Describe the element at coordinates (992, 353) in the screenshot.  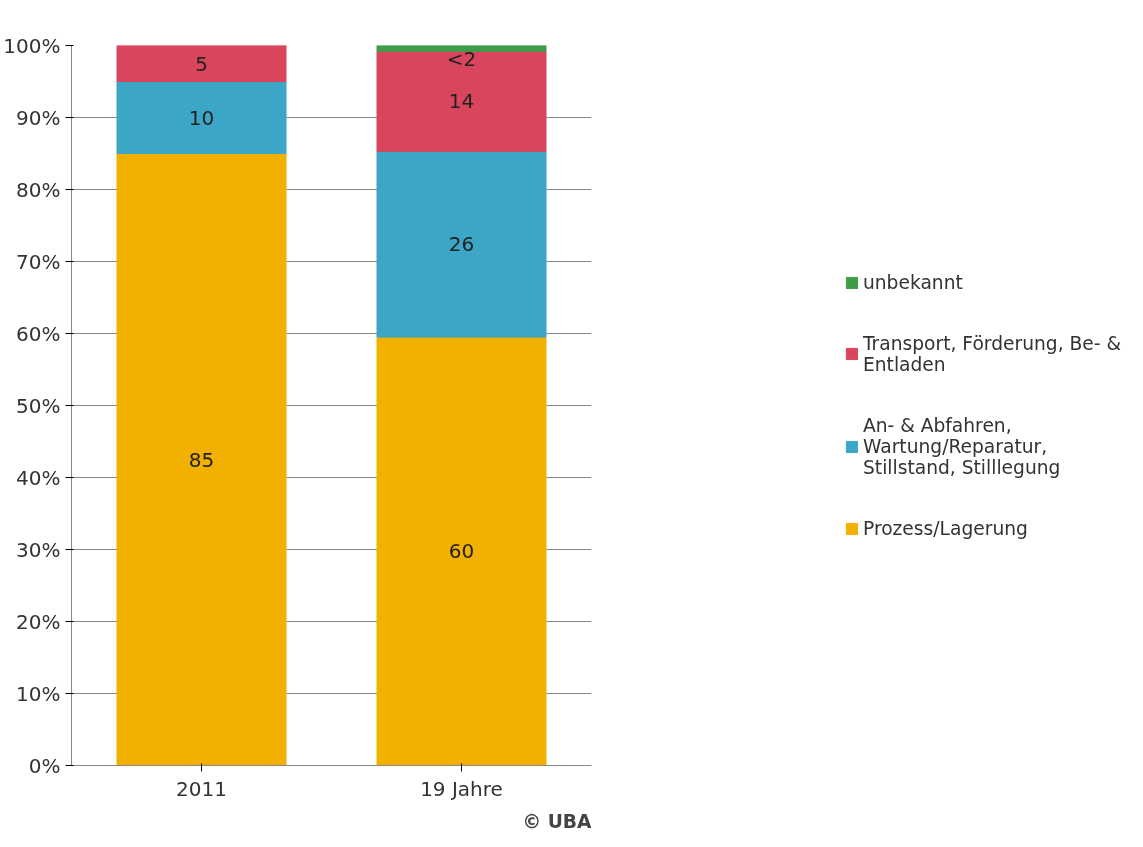
I see `legend-label: Transport, Förderung, Be- & Entladen` at that location.